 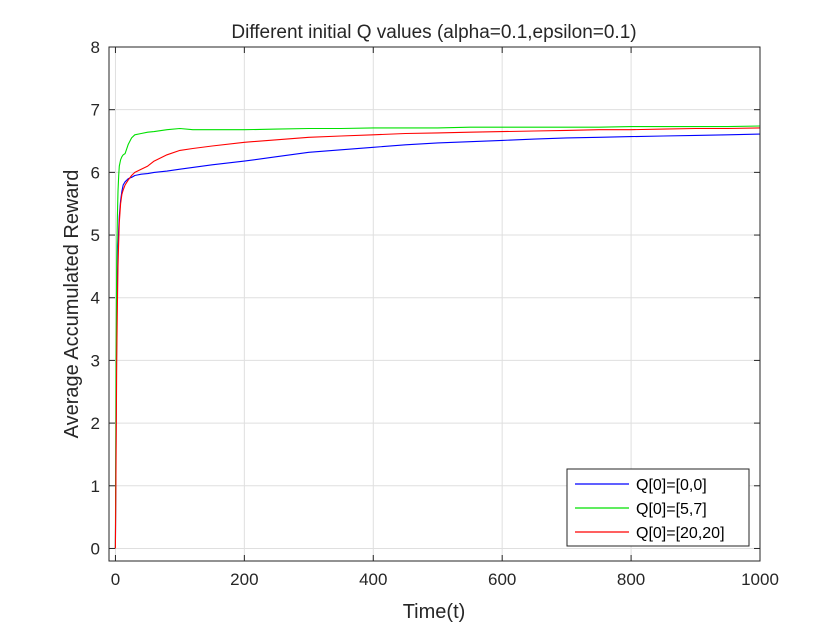 What do you see at coordinates (373, 579) in the screenshot?
I see `x-tick-label: 400` at bounding box center [373, 579].